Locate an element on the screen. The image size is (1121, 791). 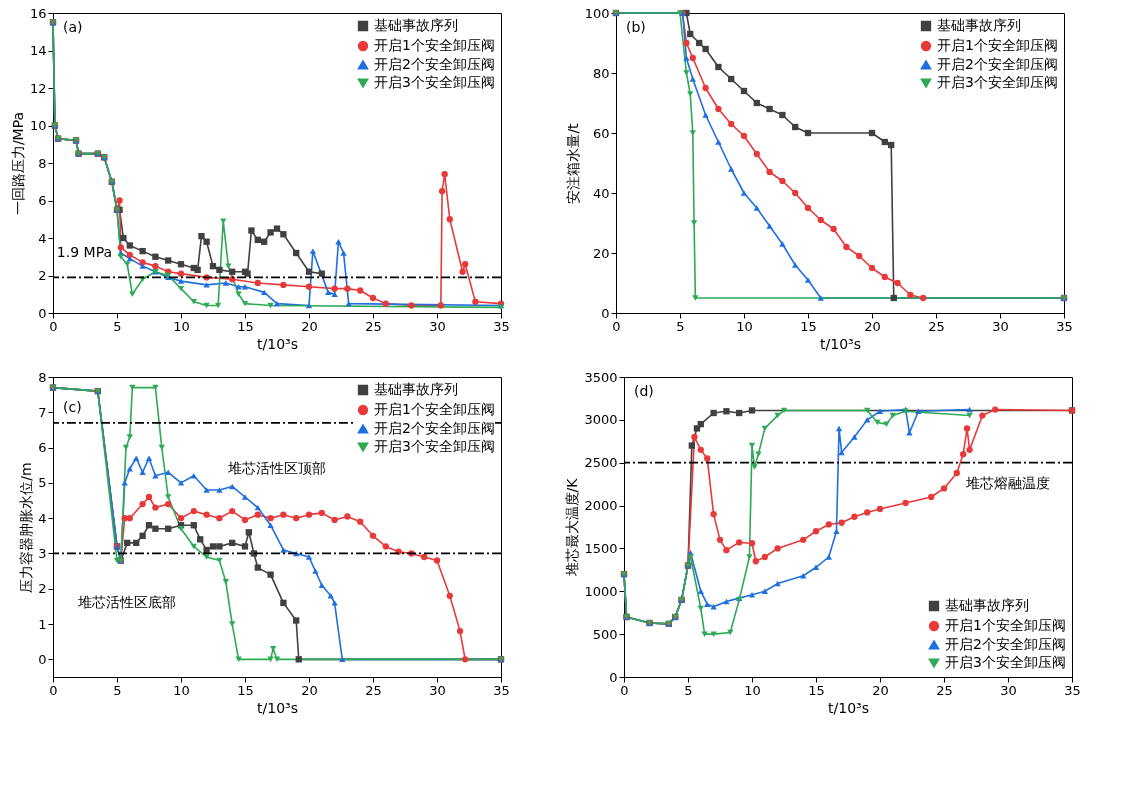
y-tick-label: 10 is located at coordinates (38, 125).